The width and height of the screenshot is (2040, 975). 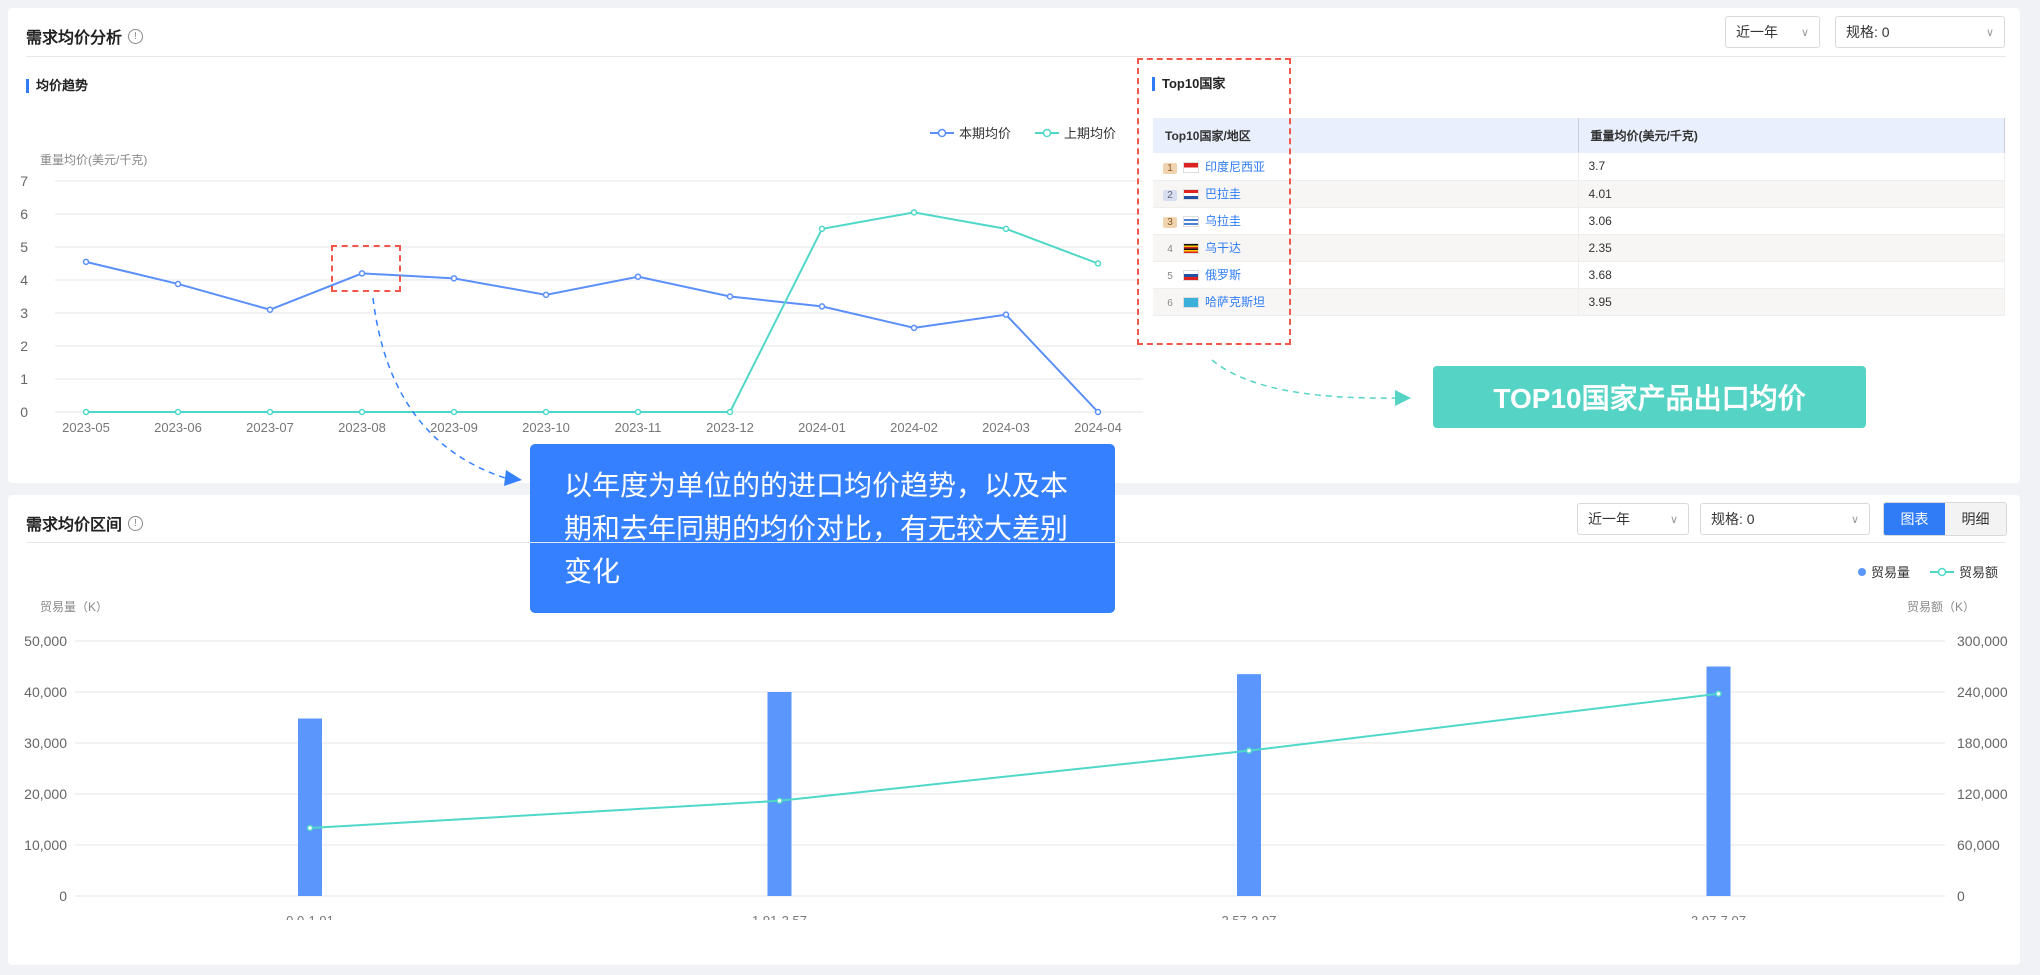 What do you see at coordinates (1978, 572) in the screenshot?
I see `legend-label: 贸易额` at bounding box center [1978, 572].